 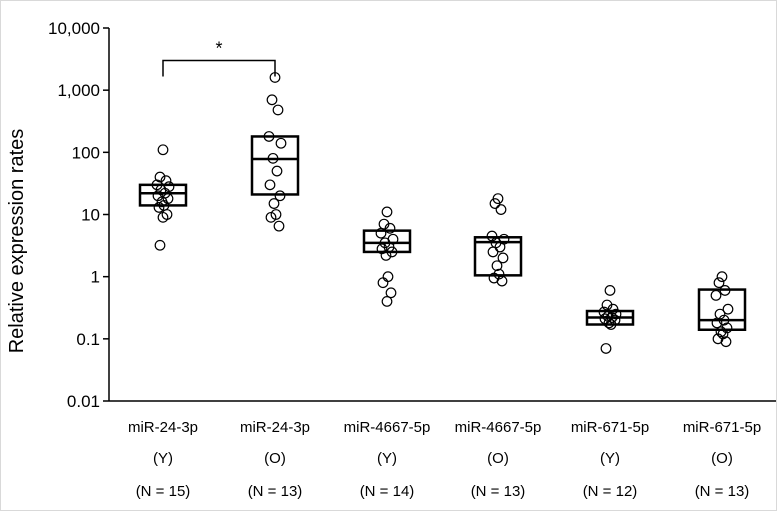 I want to click on significance-bracket, so click(x=219, y=68).